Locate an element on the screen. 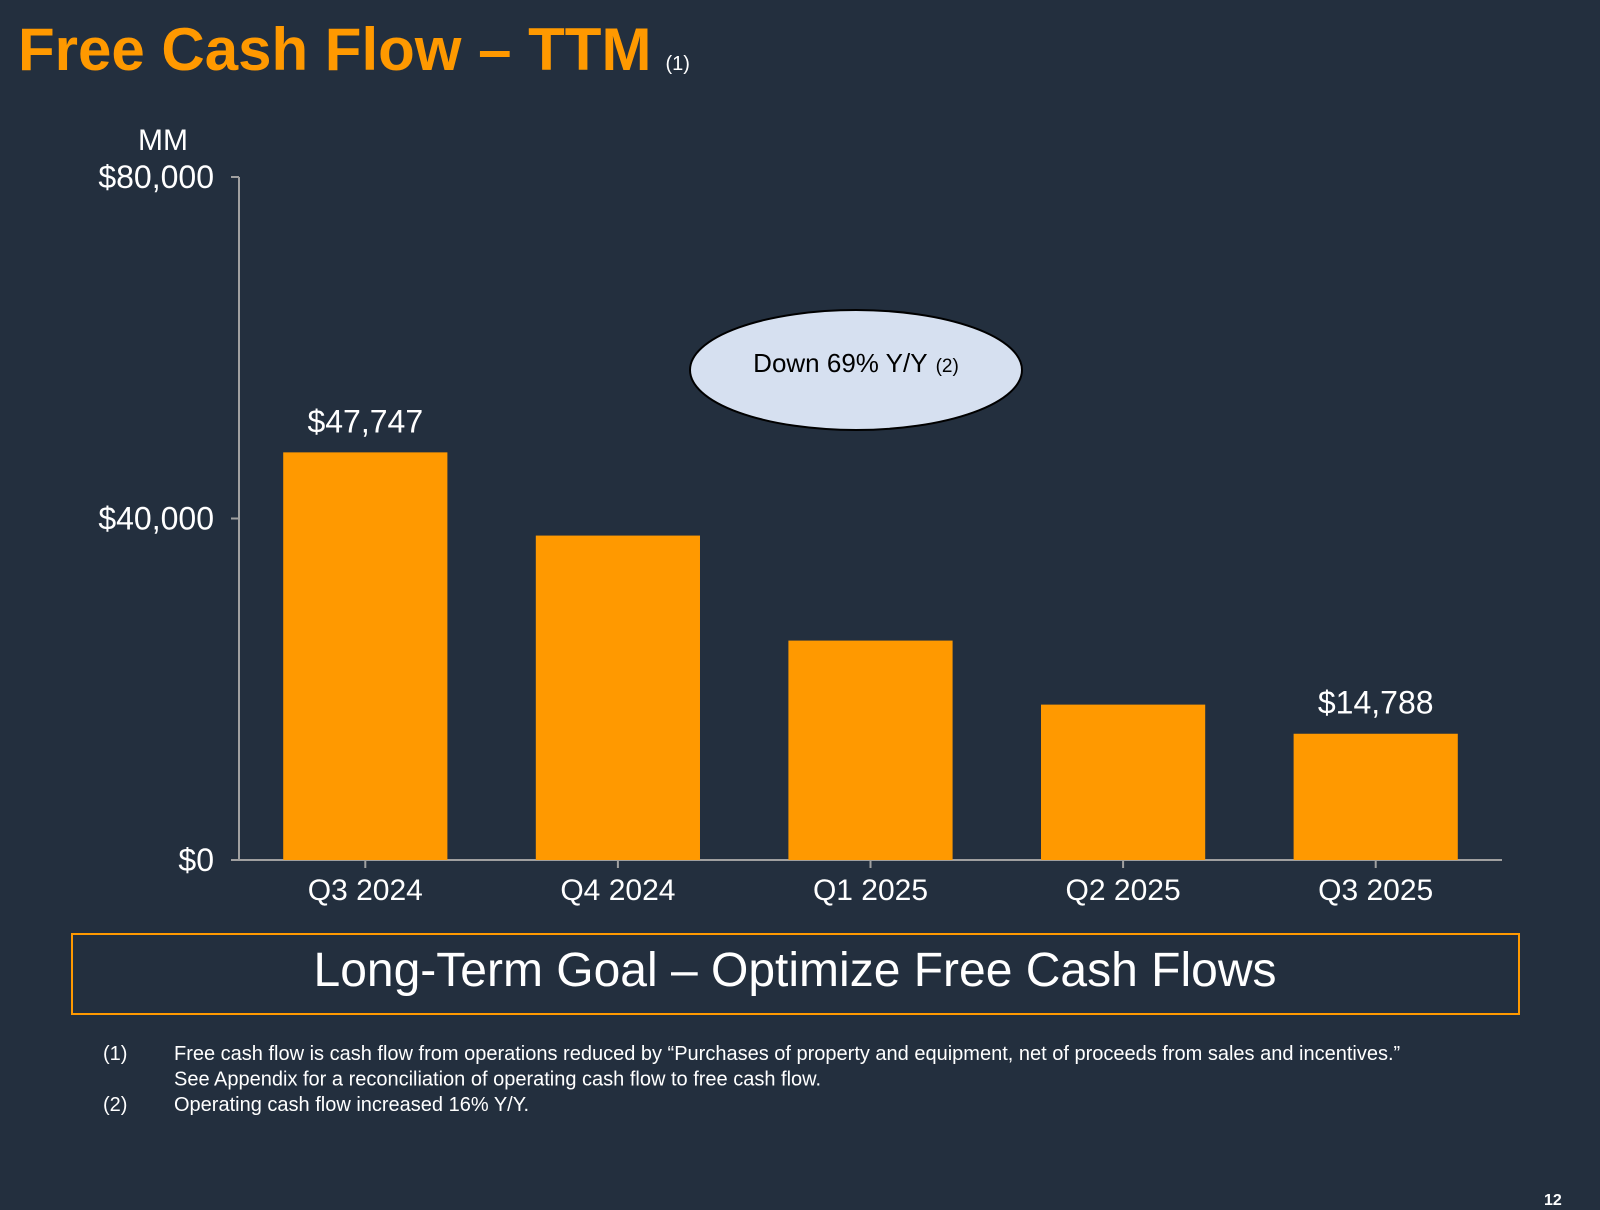 Image resolution: width=1600 pixels, height=1210 pixels. value-label: $14,788 is located at coordinates (1376, 703).